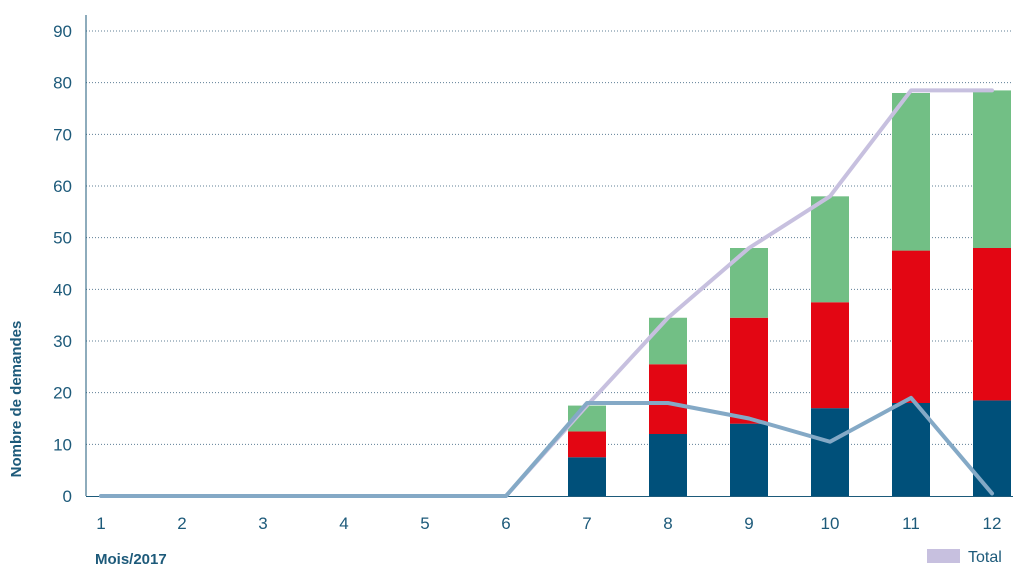 This screenshot has height=568, width=1013. What do you see at coordinates (181, 523) in the screenshot?
I see `x-tick-label: 2` at bounding box center [181, 523].